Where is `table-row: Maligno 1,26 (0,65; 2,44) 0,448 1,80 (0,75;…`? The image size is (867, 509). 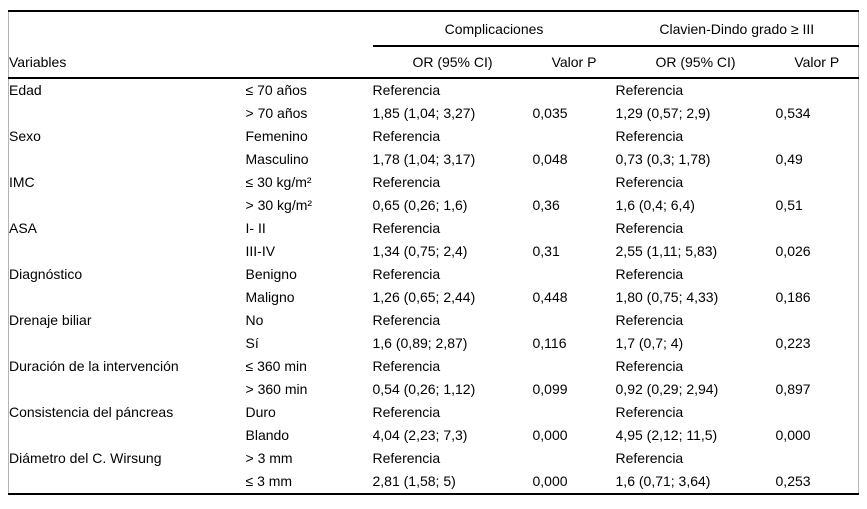 table-row: Maligno 1,26 (0,65; 2,44) 0,448 1,80 (0,75;… is located at coordinates (434, 297).